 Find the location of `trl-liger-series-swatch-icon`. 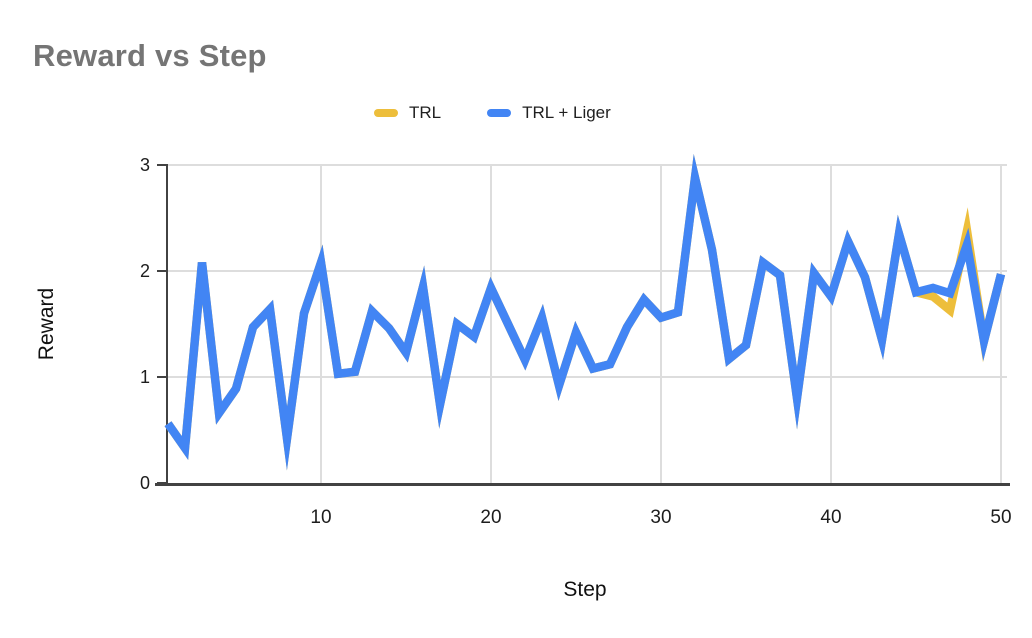

trl-liger-series-swatch-icon is located at coordinates (499, 113).